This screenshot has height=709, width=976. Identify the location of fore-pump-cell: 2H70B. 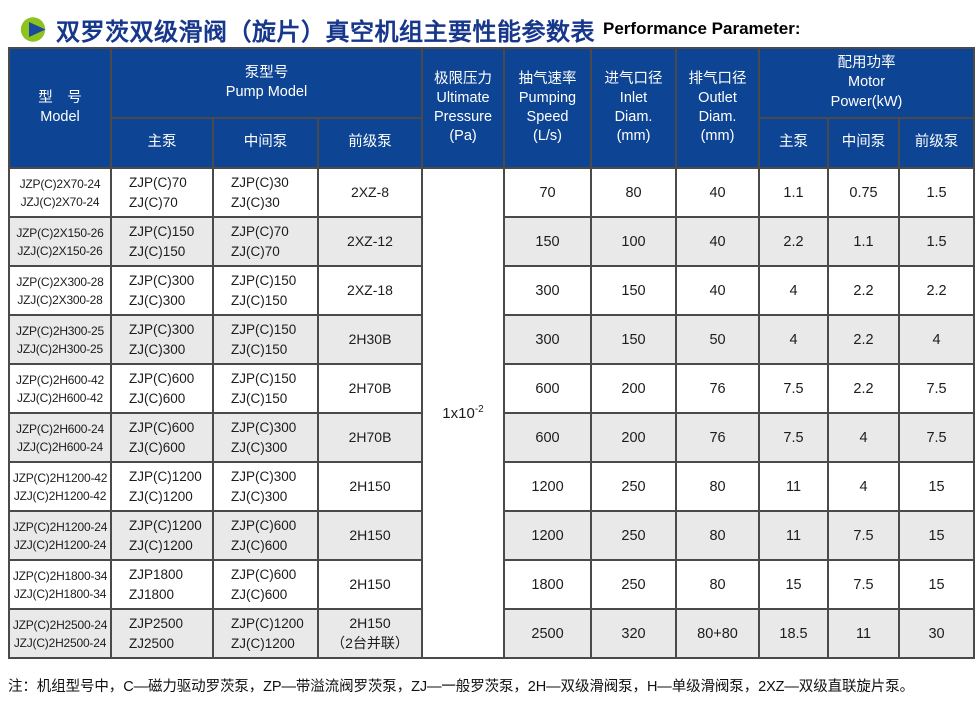
(370, 388).